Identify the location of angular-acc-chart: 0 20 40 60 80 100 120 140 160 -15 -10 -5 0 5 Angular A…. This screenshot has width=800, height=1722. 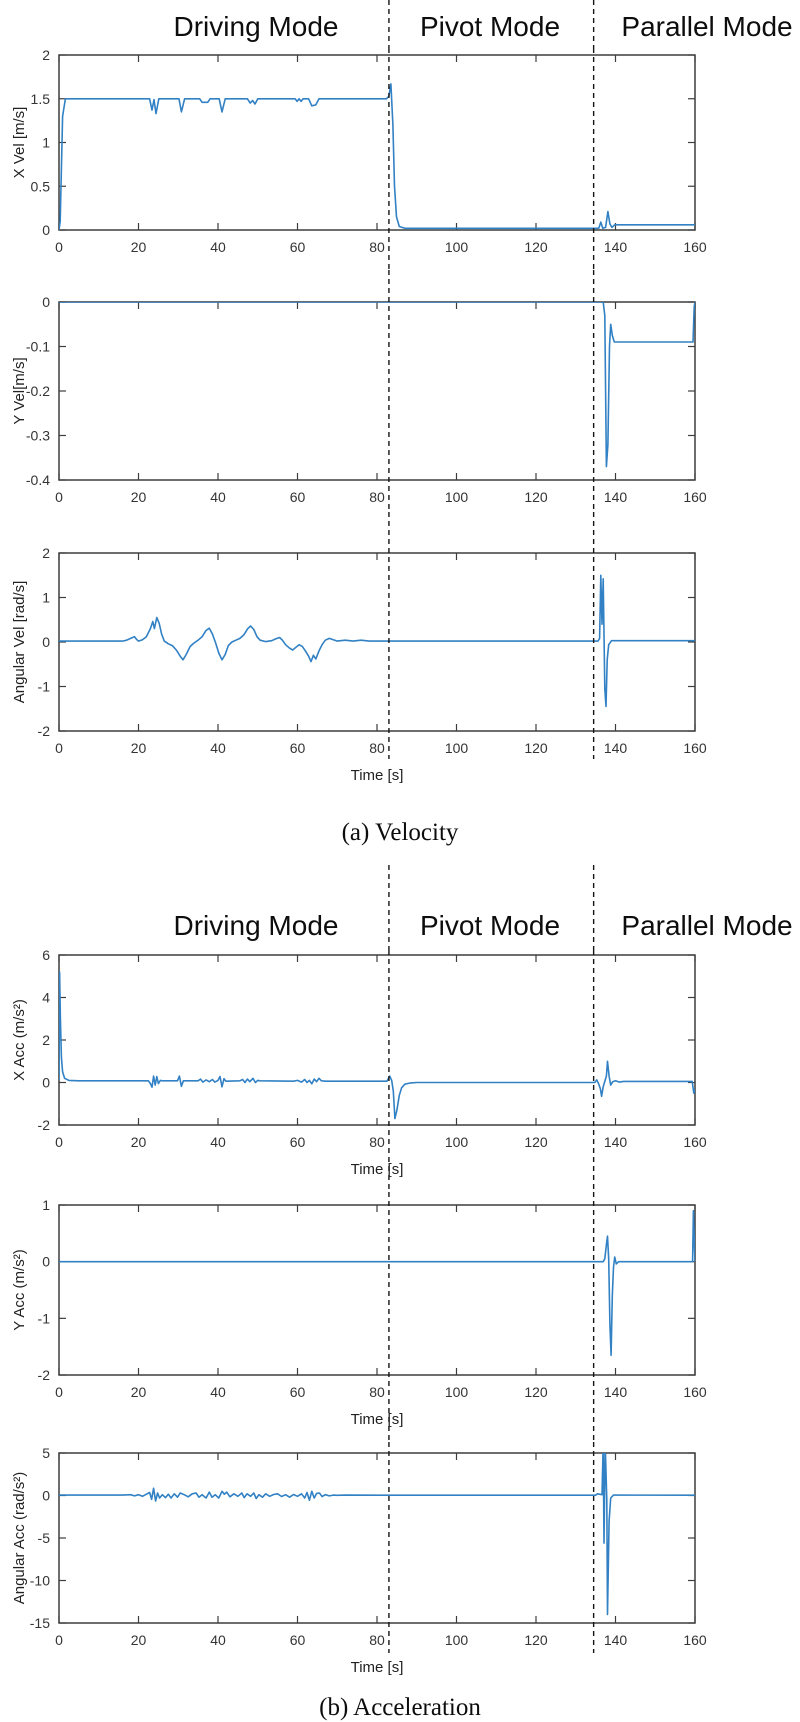
(359, 1559).